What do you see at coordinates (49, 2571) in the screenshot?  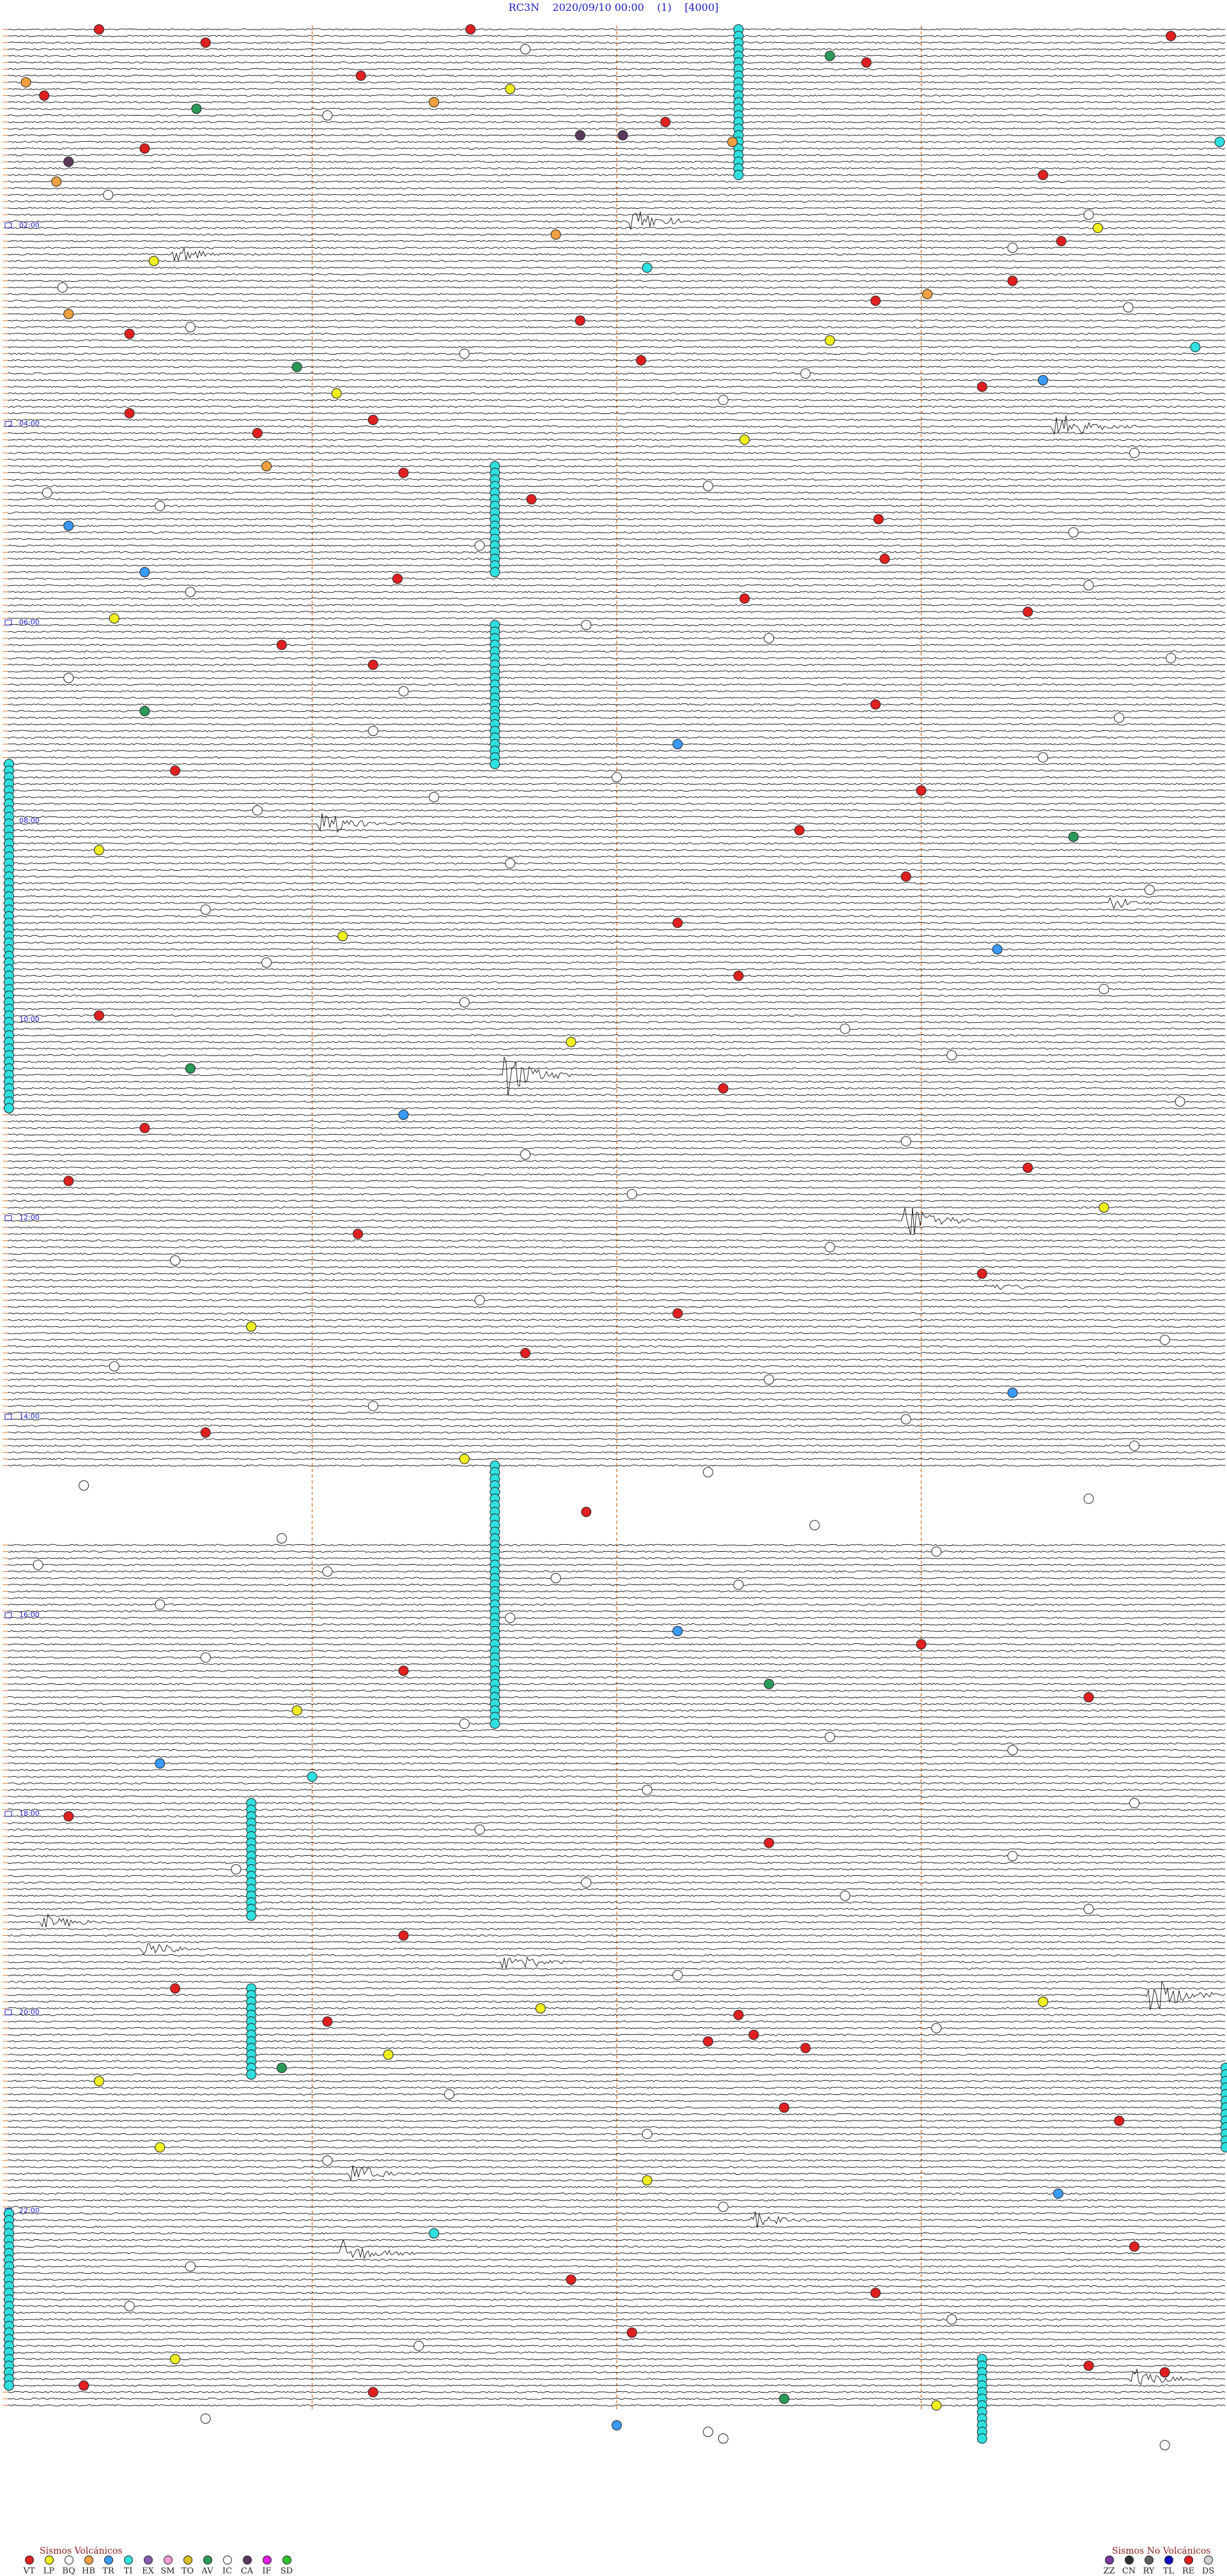 I see `legend-code: LP` at bounding box center [49, 2571].